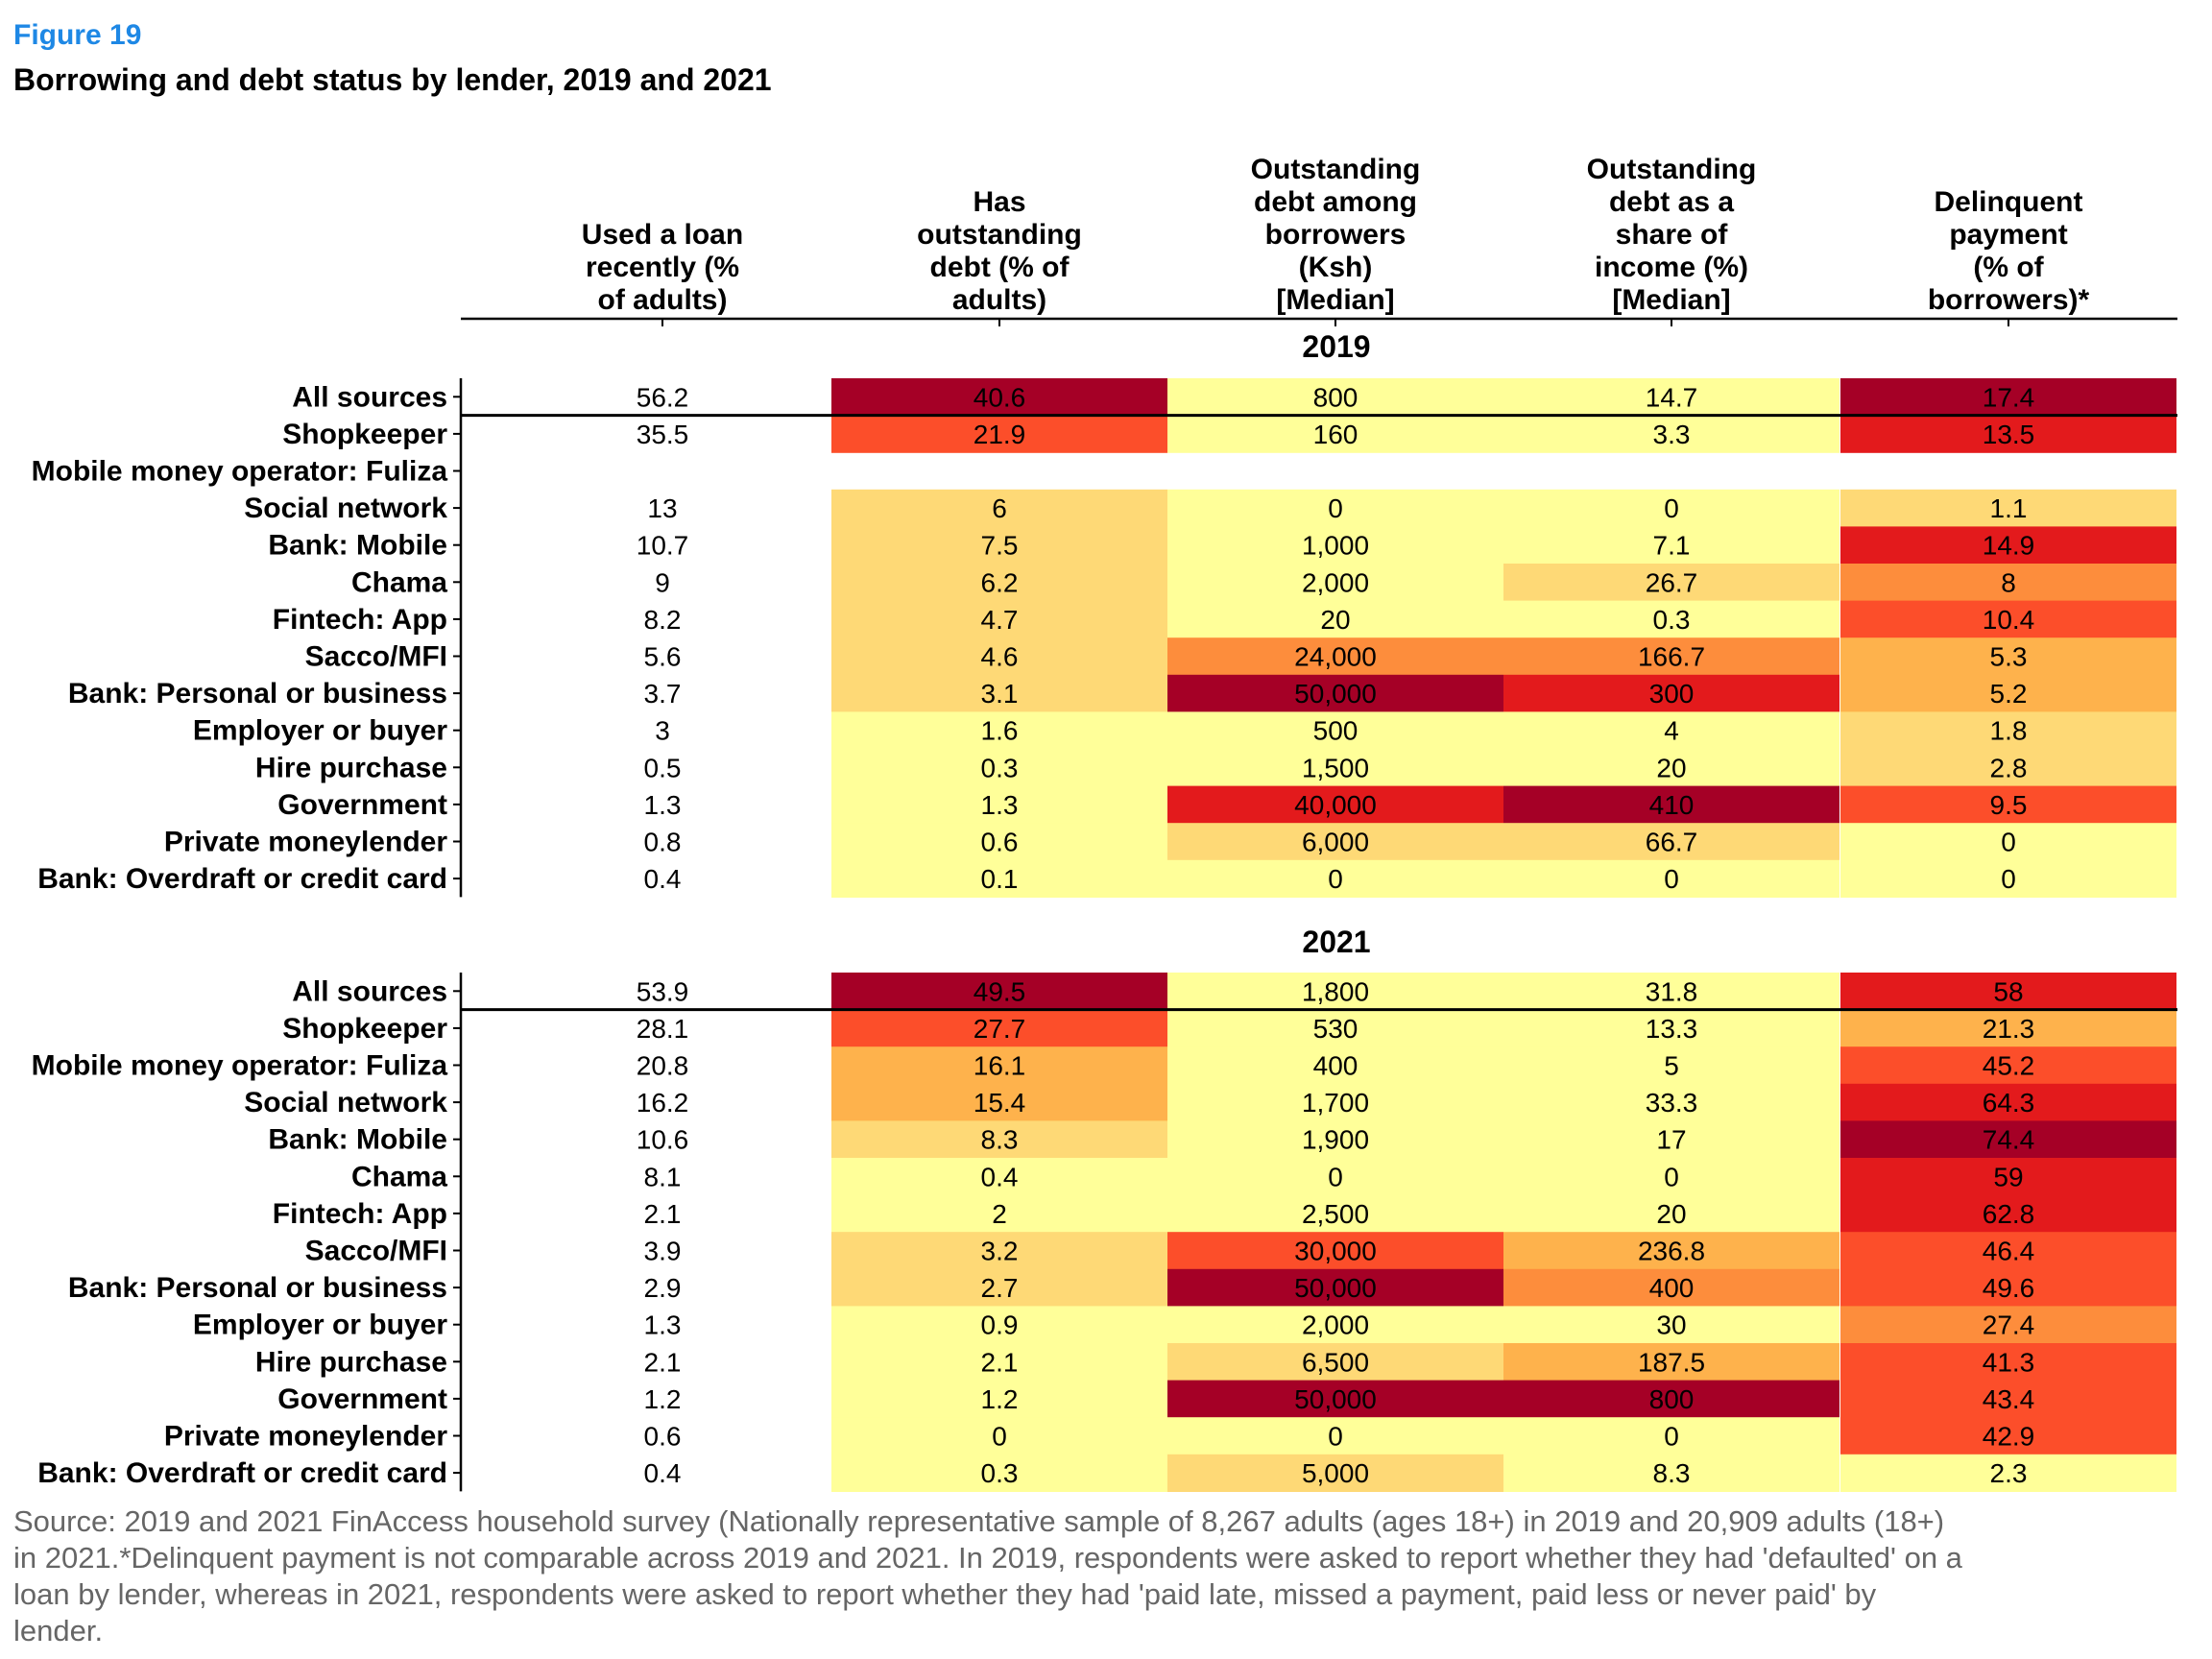  What do you see at coordinates (1000, 1437) in the screenshot?
I see `value-2021-r13-c2: 0` at bounding box center [1000, 1437].